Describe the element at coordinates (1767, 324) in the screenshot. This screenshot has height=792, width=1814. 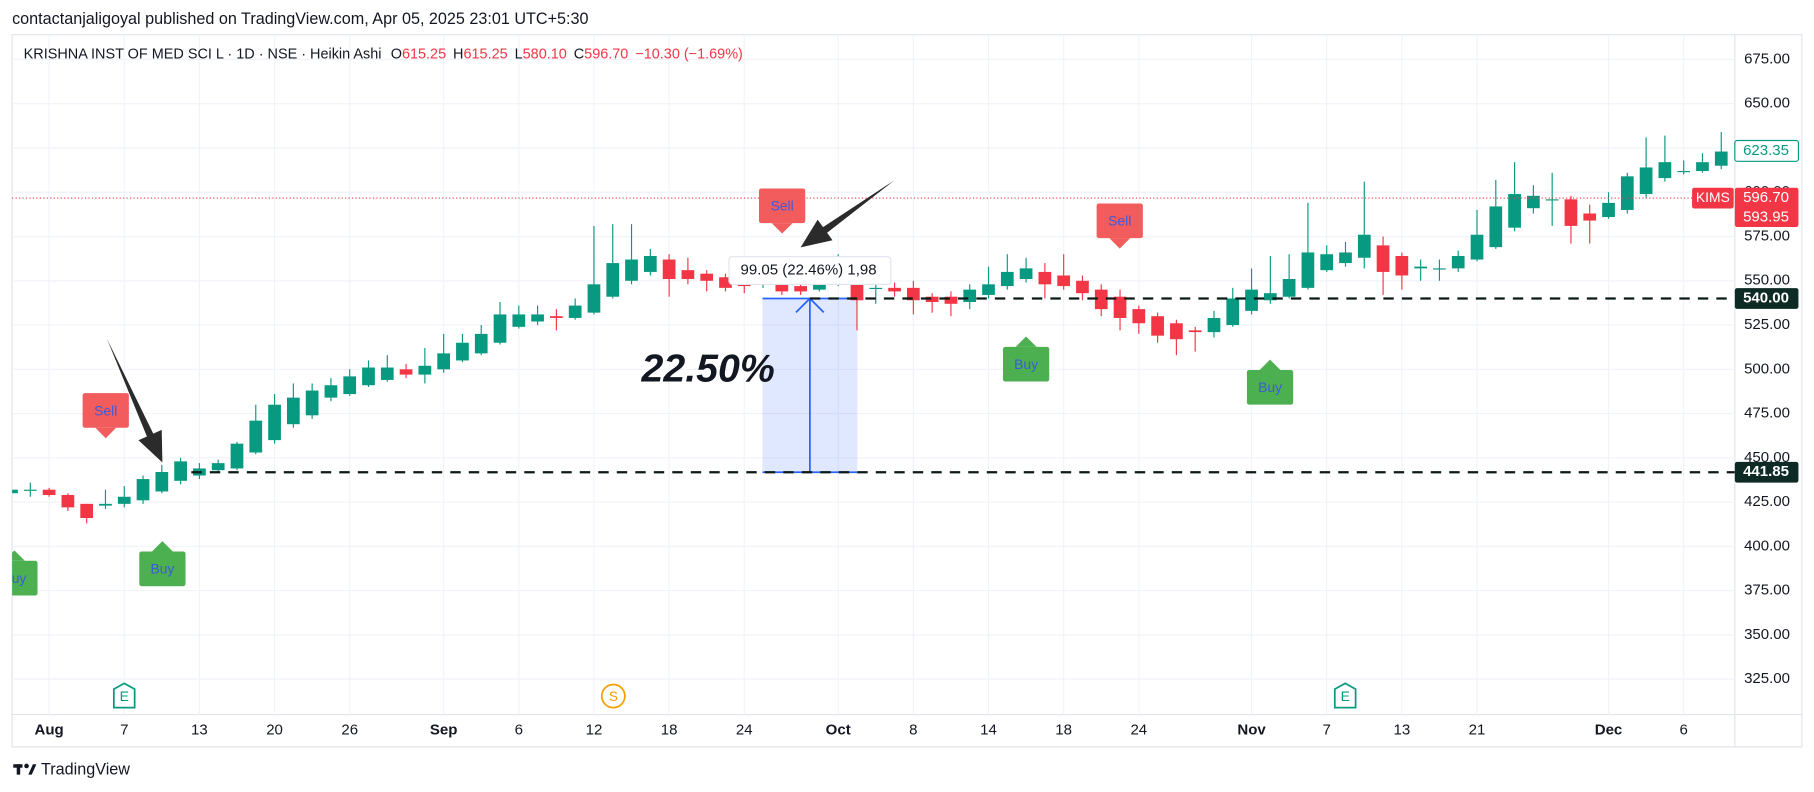
I see `y-tick-label: 525.00` at that location.